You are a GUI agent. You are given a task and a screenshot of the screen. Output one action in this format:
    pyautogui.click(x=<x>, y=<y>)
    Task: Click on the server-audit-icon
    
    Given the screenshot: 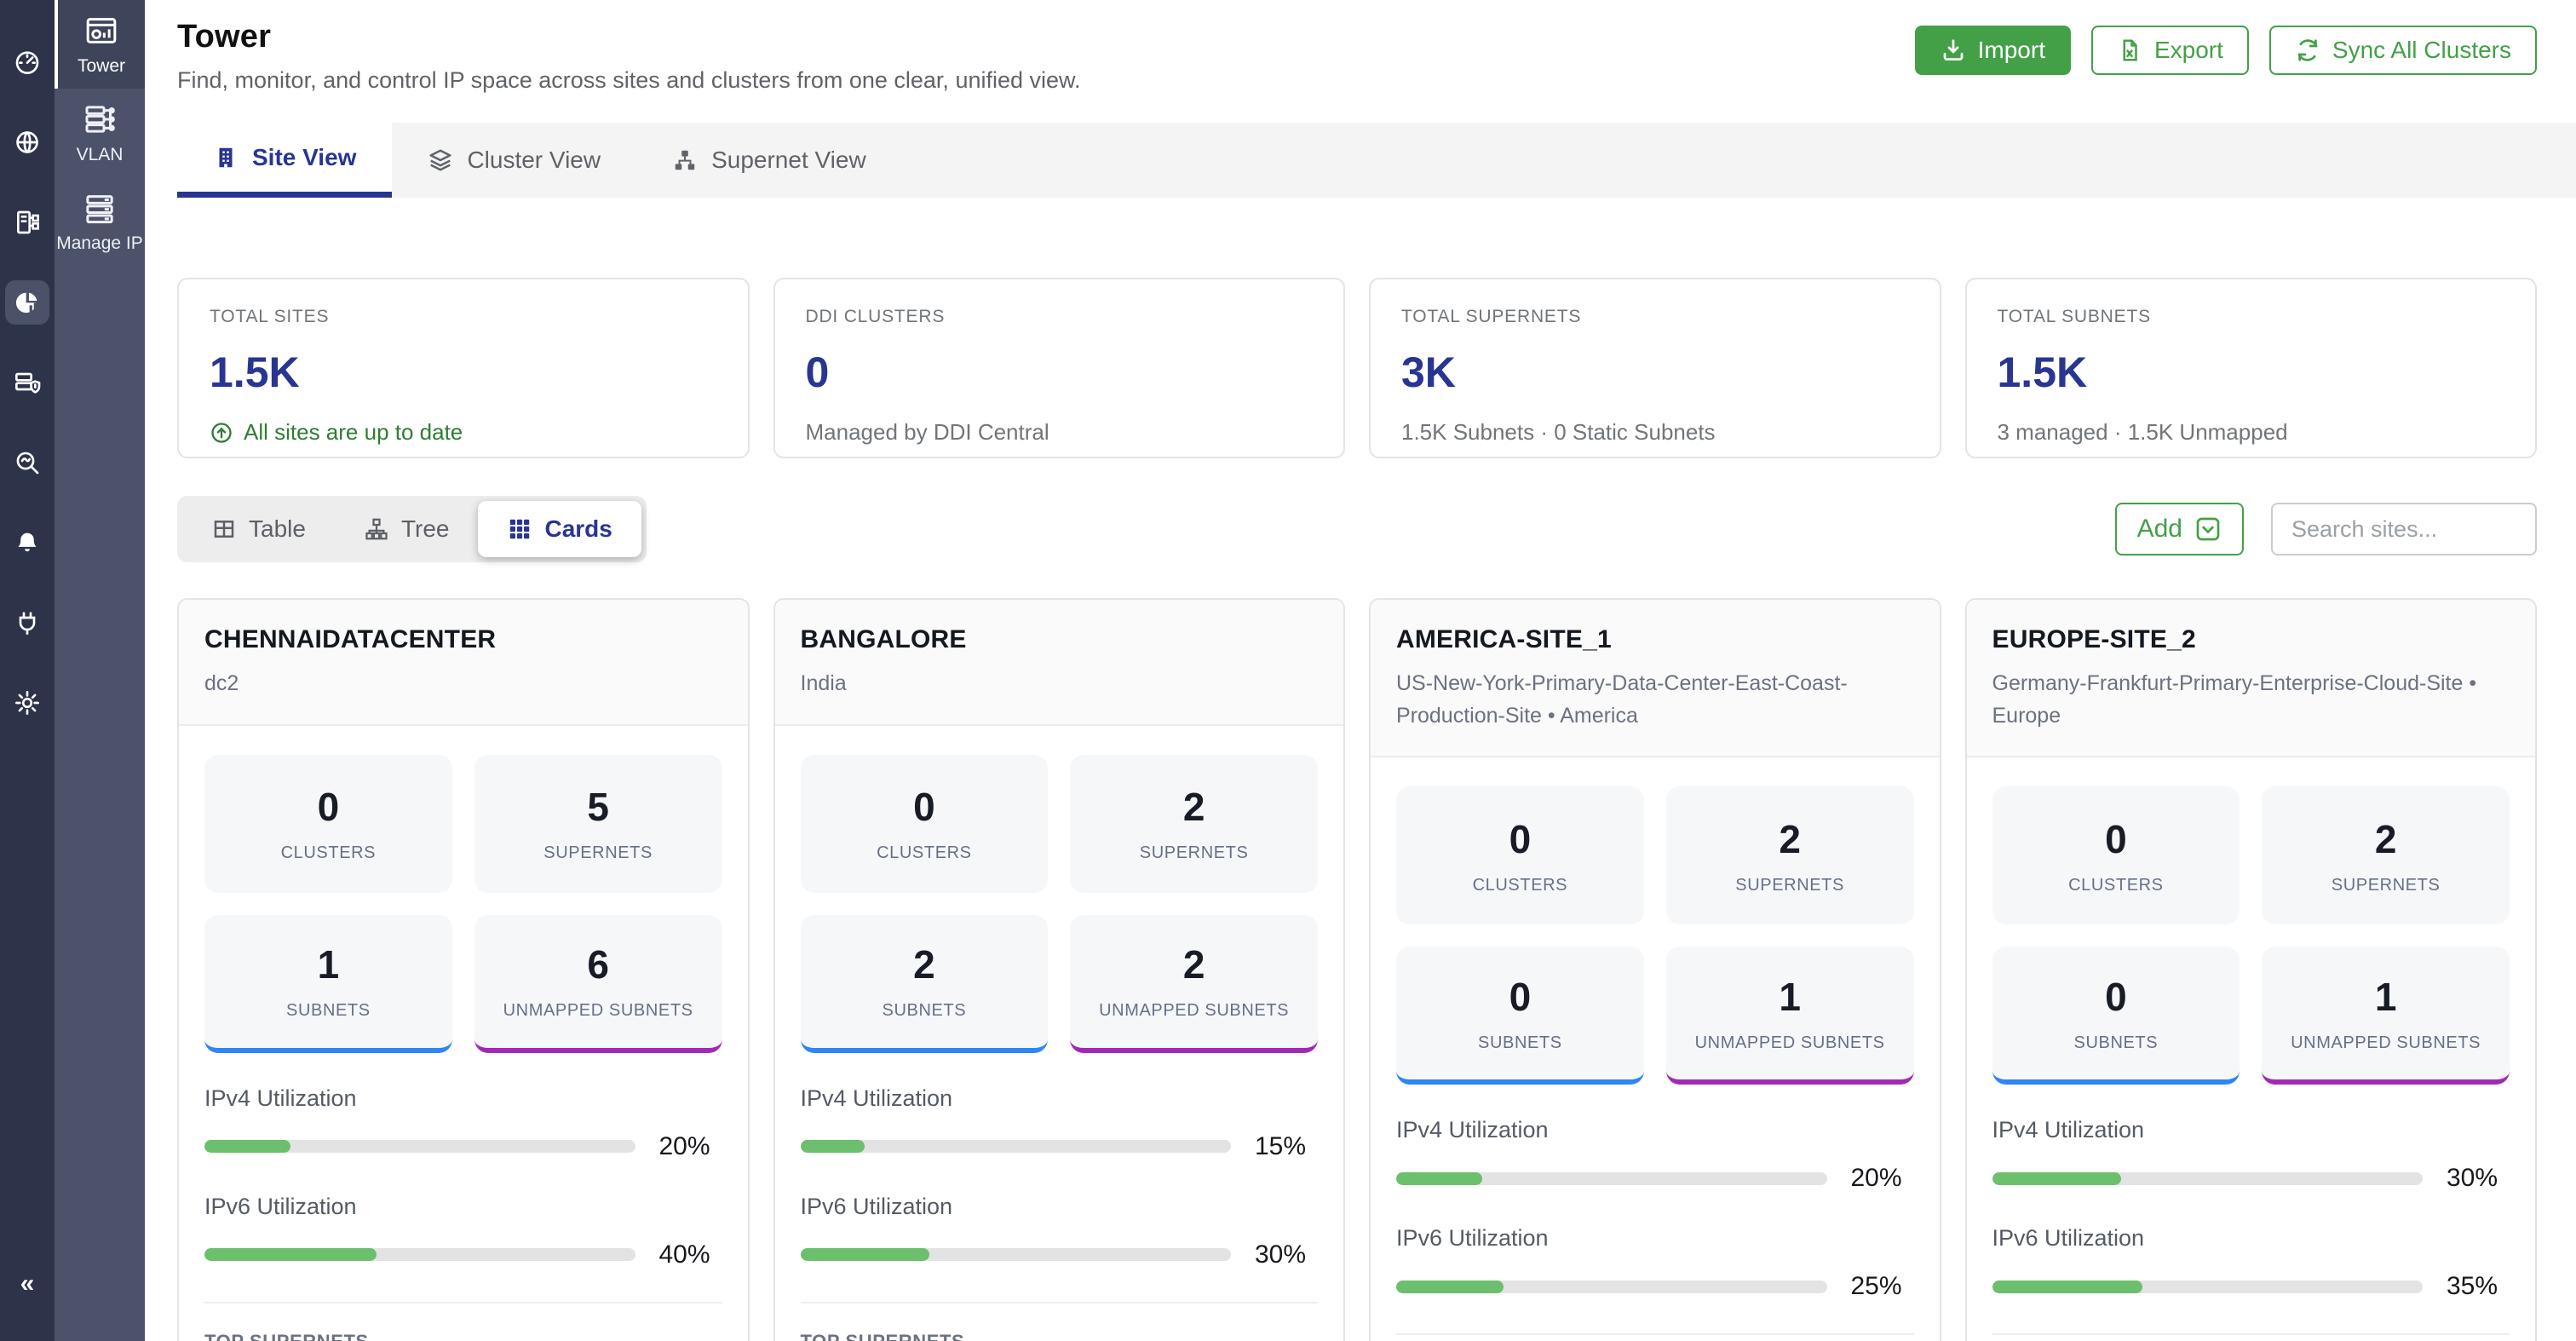 What is the action you would take?
    pyautogui.click(x=28, y=383)
    